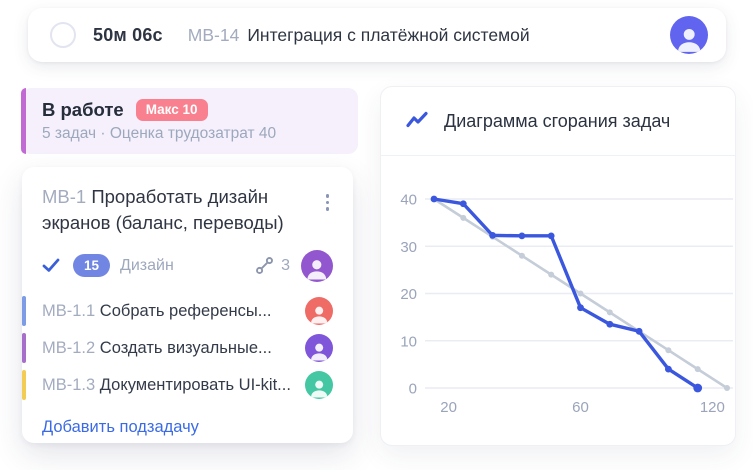 The width and height of the screenshot is (753, 470). Describe the element at coordinates (128, 34) in the screenshot. I see `timer-value: 50м 06с` at that location.